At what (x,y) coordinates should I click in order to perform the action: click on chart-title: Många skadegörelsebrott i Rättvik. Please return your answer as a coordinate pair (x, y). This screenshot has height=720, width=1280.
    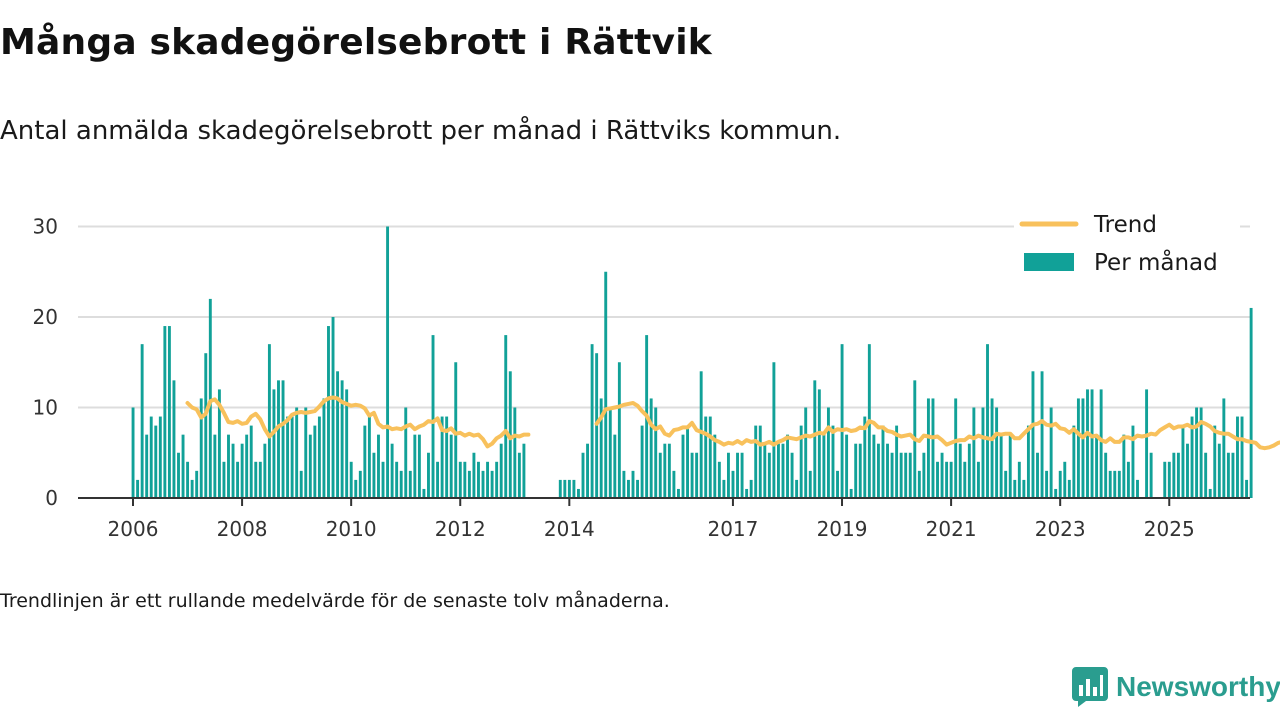
    Looking at the image, I should click on (356, 42).